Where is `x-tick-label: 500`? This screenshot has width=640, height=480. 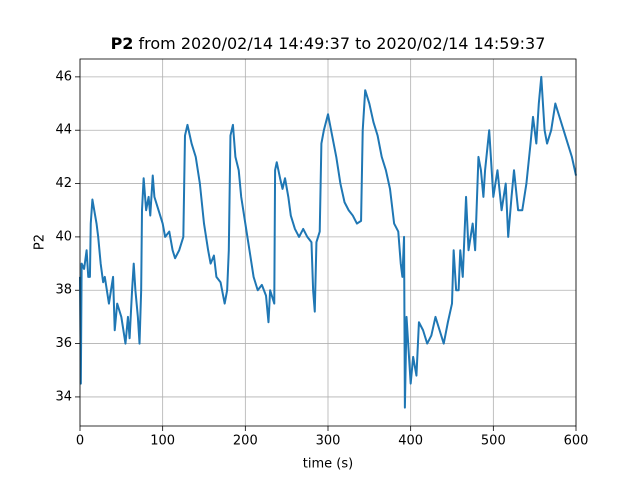 x-tick-label: 500 is located at coordinates (493, 441).